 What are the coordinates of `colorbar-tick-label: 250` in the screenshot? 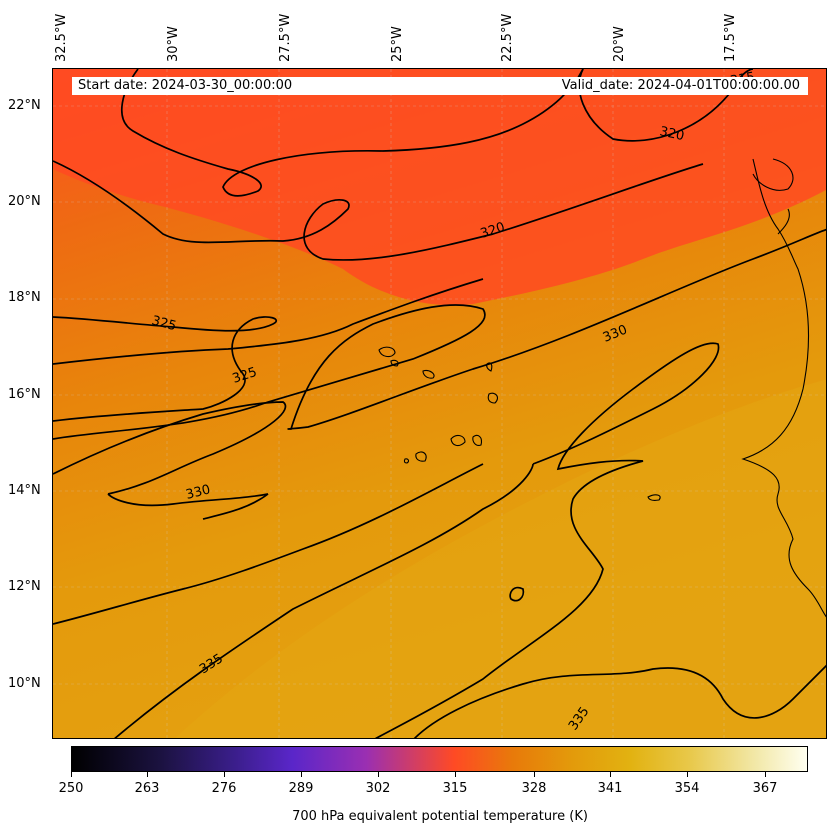 It's located at (71, 788).